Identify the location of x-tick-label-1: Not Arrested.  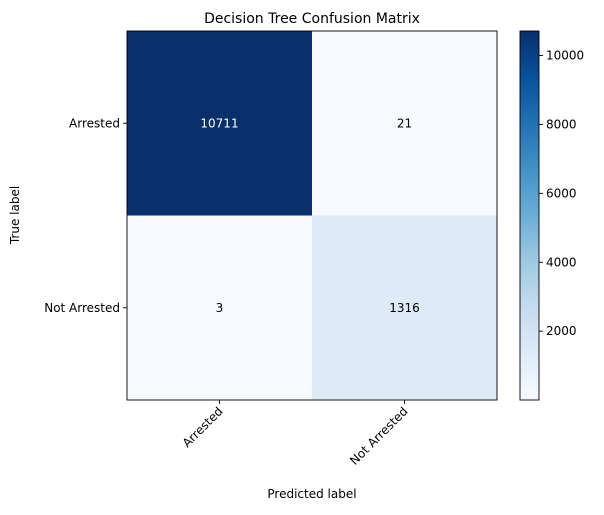
(378, 435).